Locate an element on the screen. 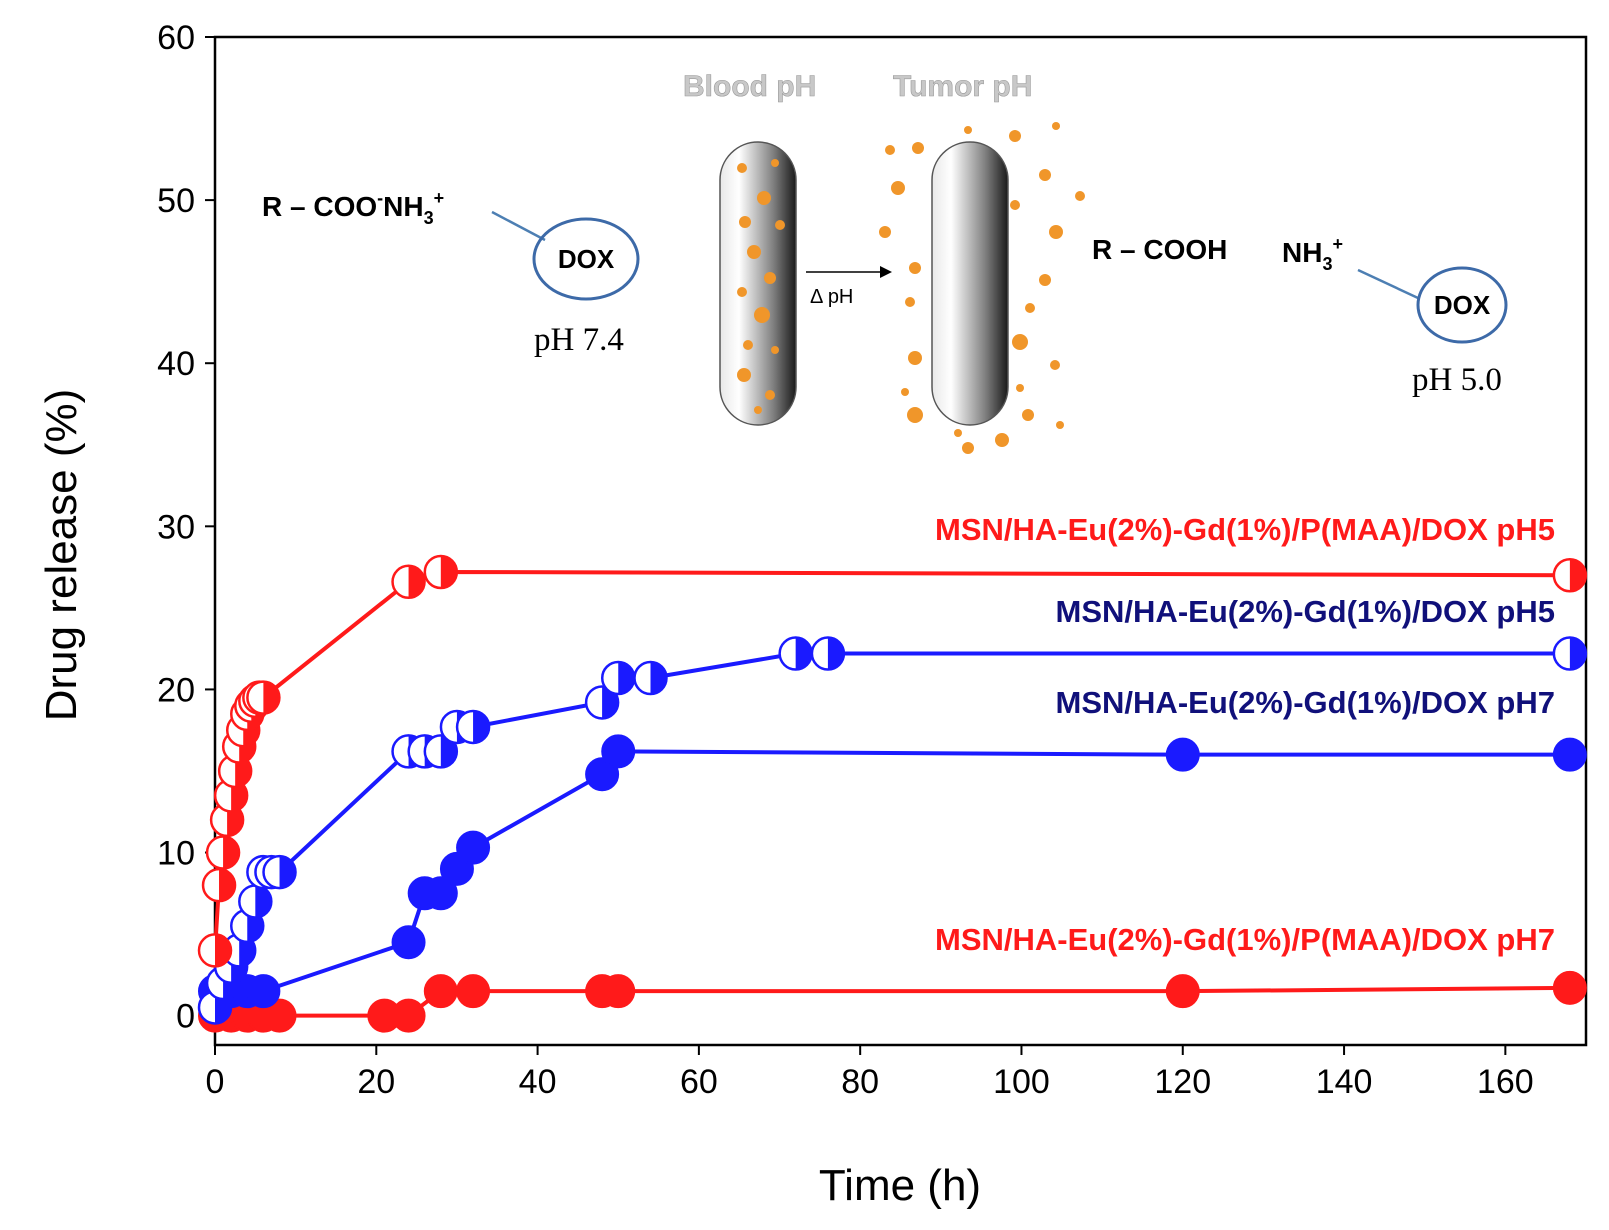 This screenshot has width=1609, height=1230. series-label-0: MSN/HA-Eu(2%)-Gd(1%)/P(MAA)/DOX pH5 is located at coordinates (1245, 529).